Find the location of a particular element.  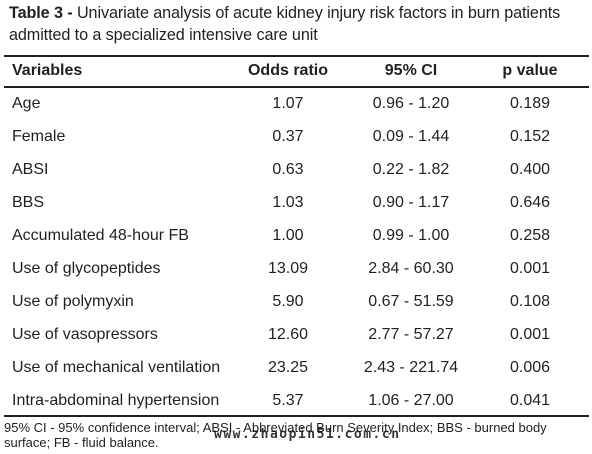

table-row: Use of polymyxin 5.90 0.67 - 51.59 0.108 is located at coordinates (296, 302).